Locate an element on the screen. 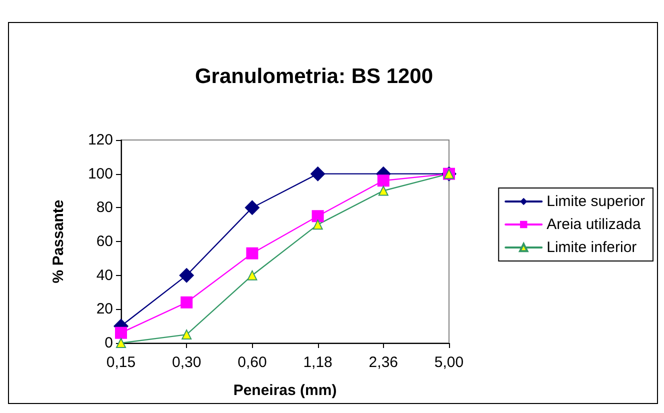  x-tick-label: 5,00 is located at coordinates (449, 362).